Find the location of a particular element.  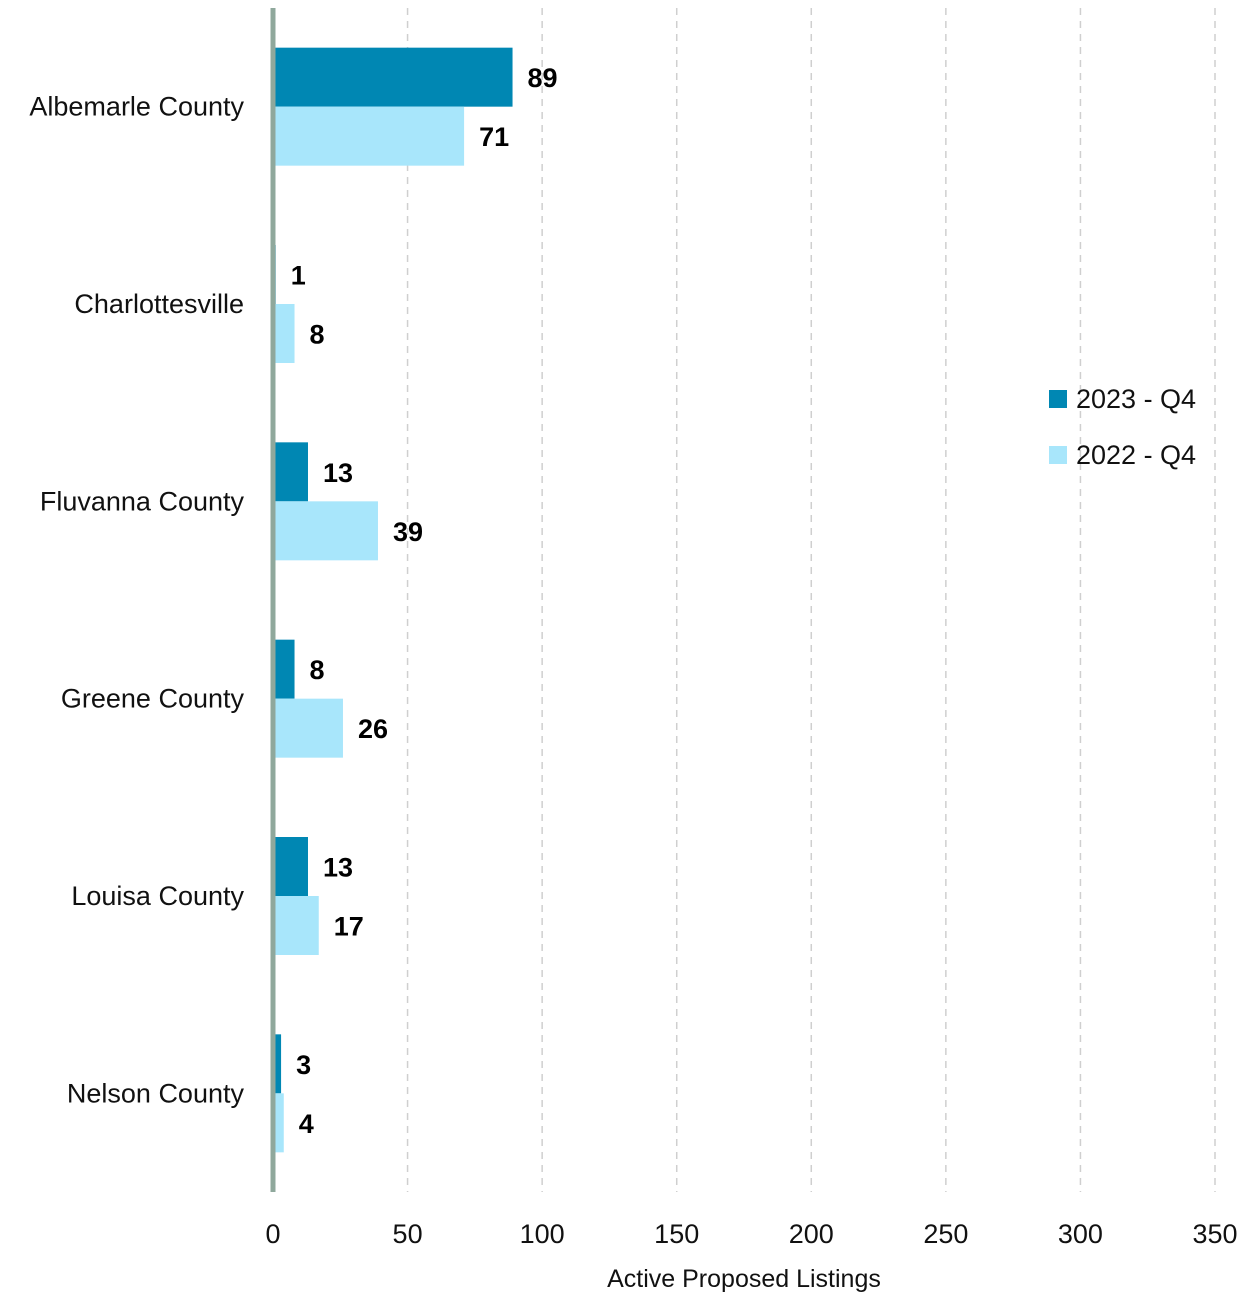

x-tick-label-350: 350 is located at coordinates (1214, 1234).